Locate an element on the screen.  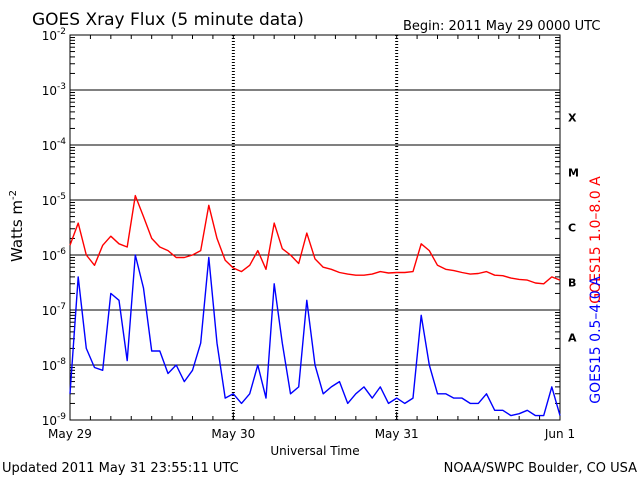
y-tick-label: 10⁻⁹ is located at coordinates (54, 420).